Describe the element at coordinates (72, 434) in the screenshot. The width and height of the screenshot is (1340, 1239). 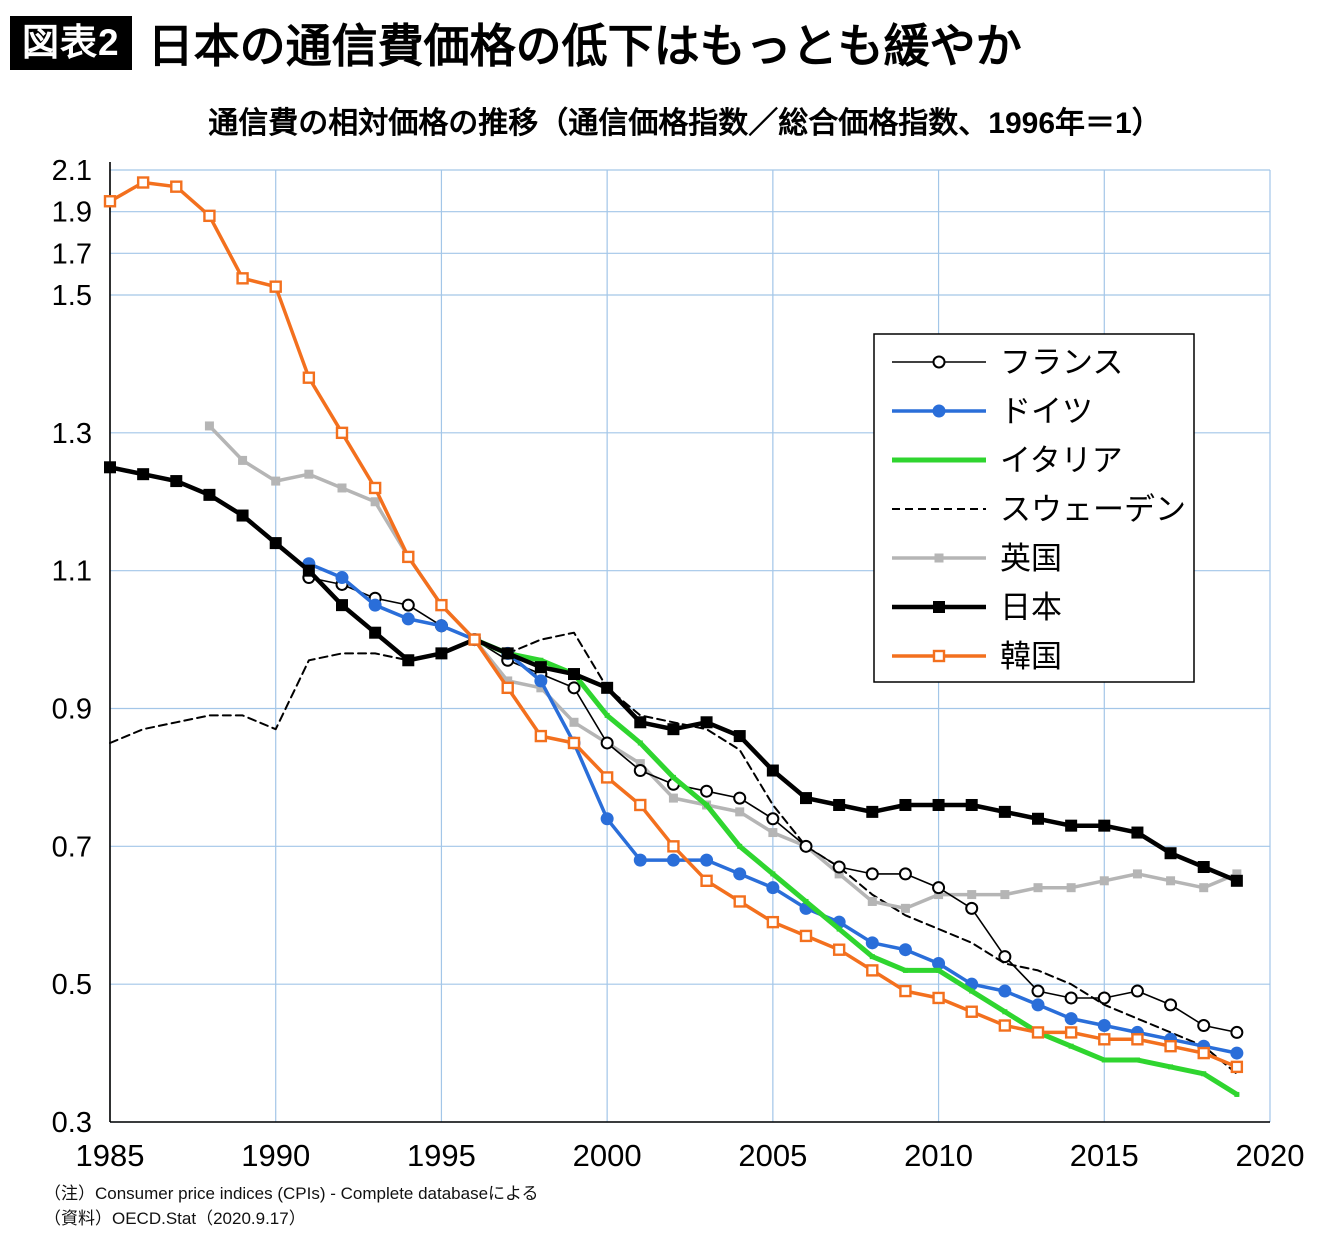
I see `y-tick-label: 1.3` at that location.